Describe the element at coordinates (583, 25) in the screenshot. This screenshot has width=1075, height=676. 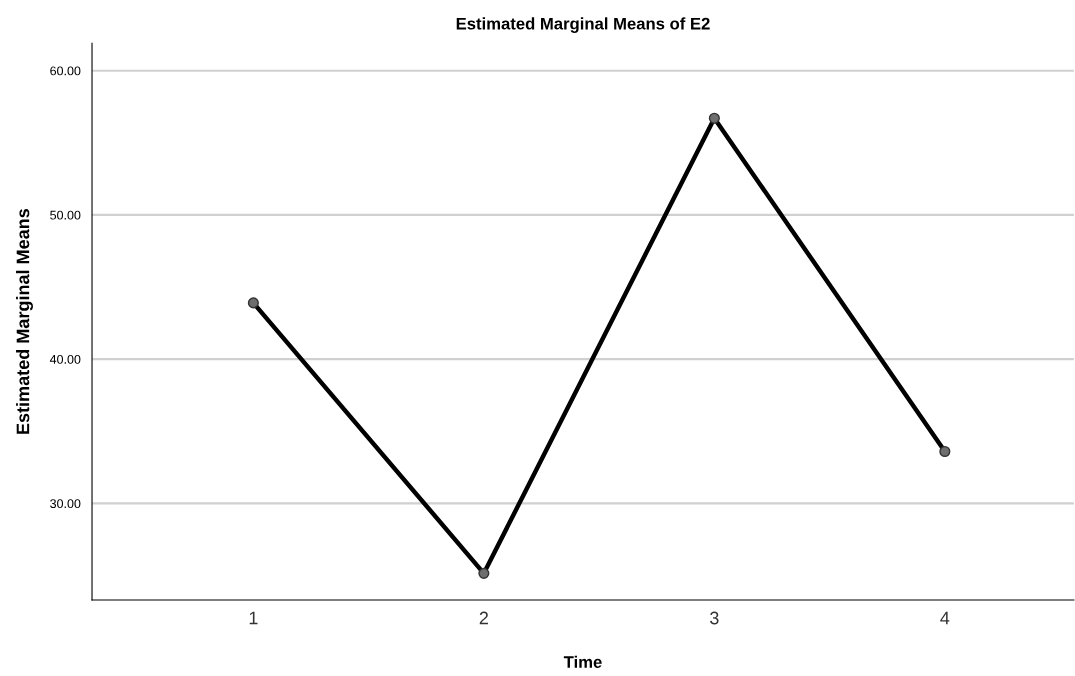
I see `chart-title: Estimated Marginal Means of E2` at that location.